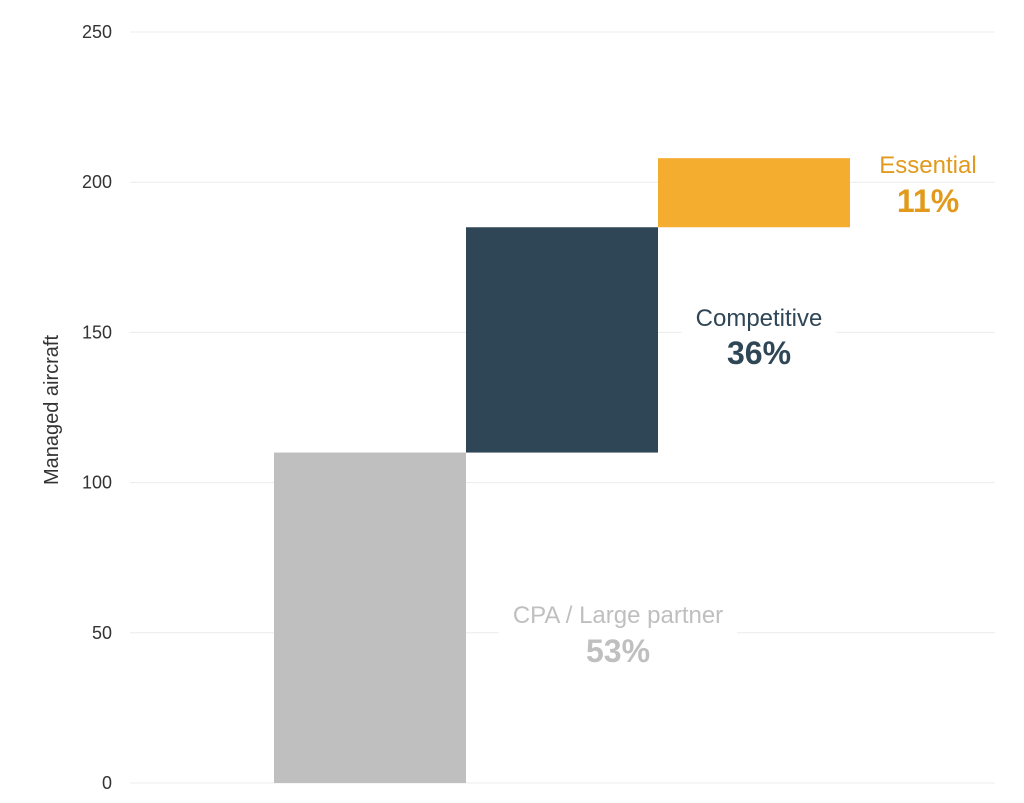 This screenshot has height=803, width=1024. I want to click on y-tick-label: 150, so click(97, 332).